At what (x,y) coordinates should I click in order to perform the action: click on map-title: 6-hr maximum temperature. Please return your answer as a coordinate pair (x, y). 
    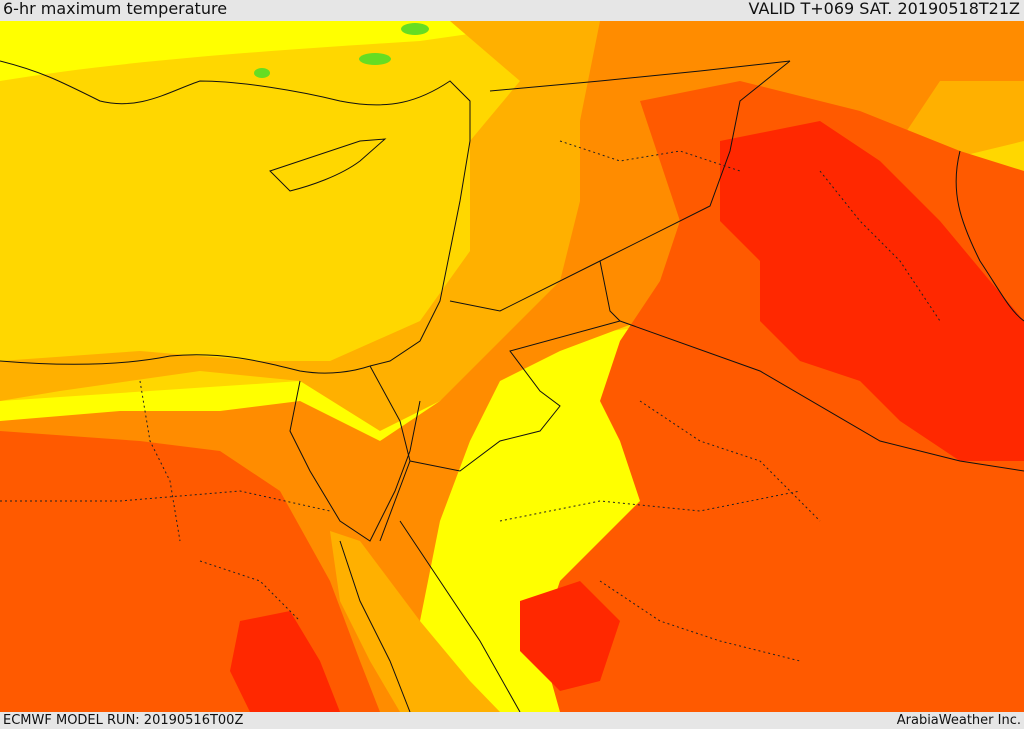
    Looking at the image, I should click on (115, 9).